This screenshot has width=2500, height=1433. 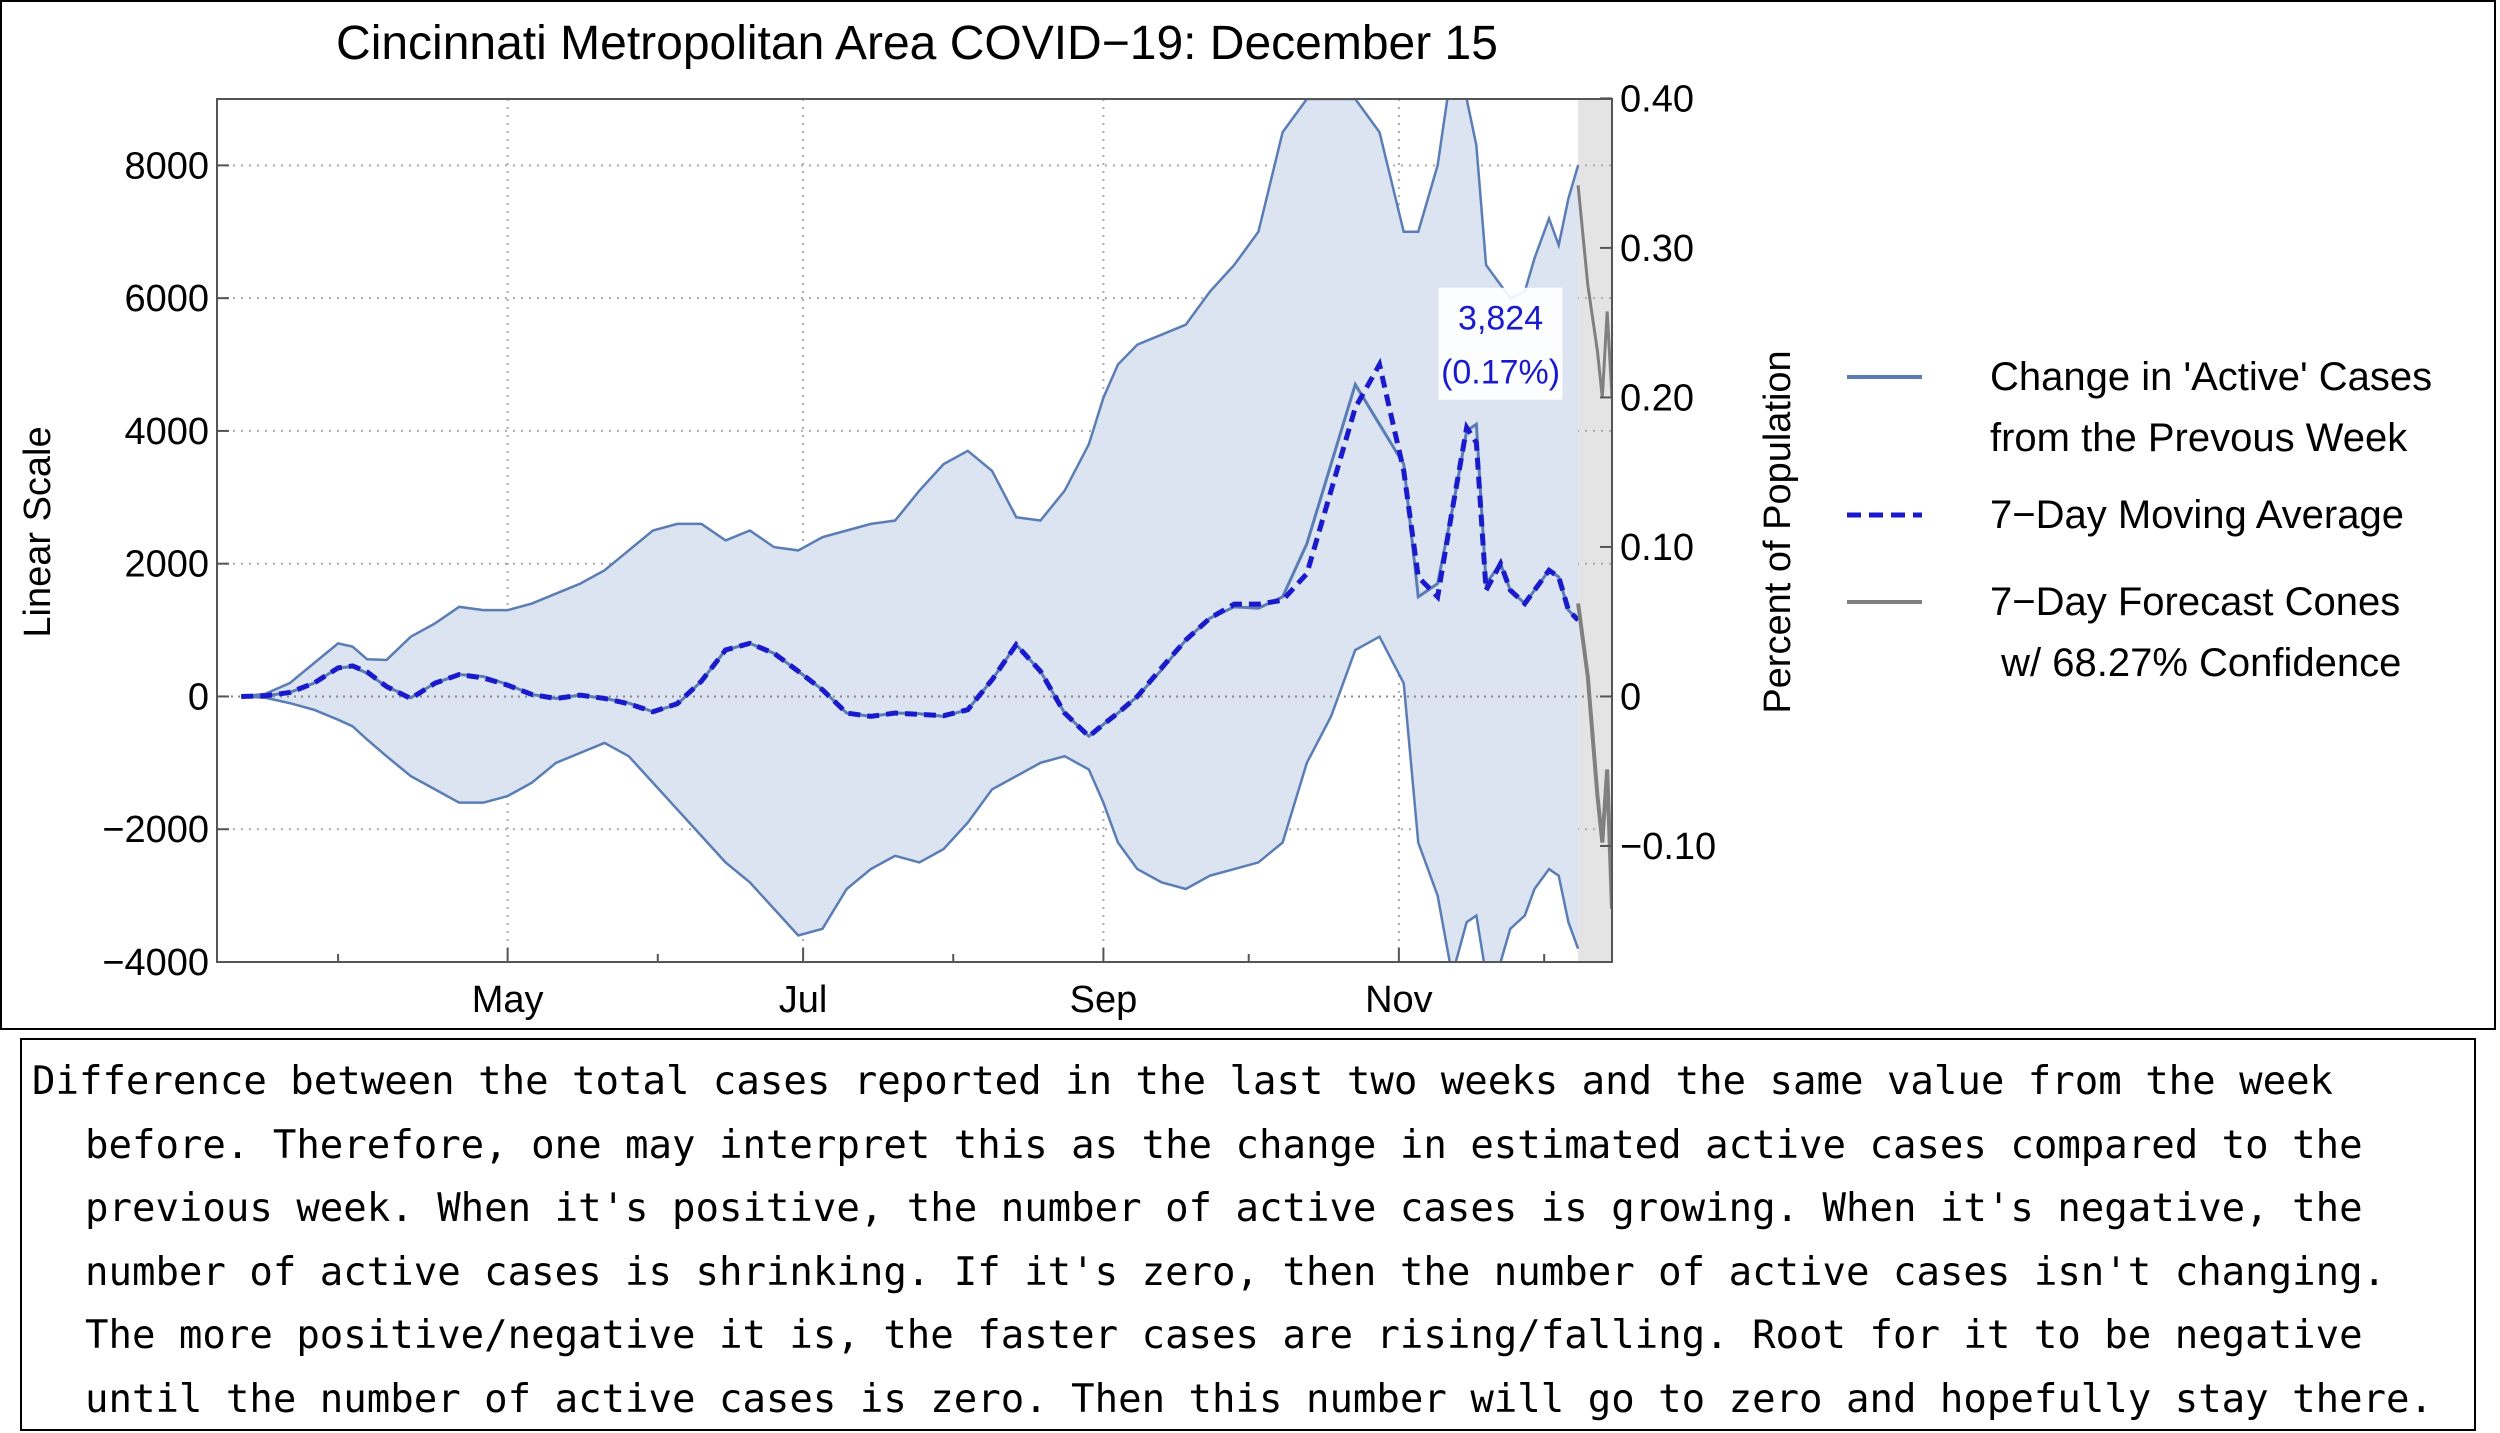 I want to click on y-tick-label: −4000, so click(x=155, y=963).